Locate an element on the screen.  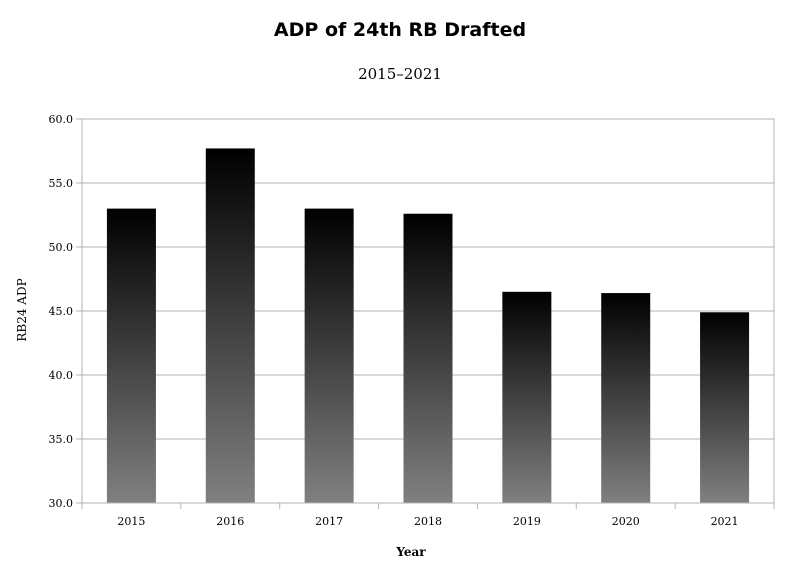
y-axis-label: RB24 ADP is located at coordinates (22, 309).